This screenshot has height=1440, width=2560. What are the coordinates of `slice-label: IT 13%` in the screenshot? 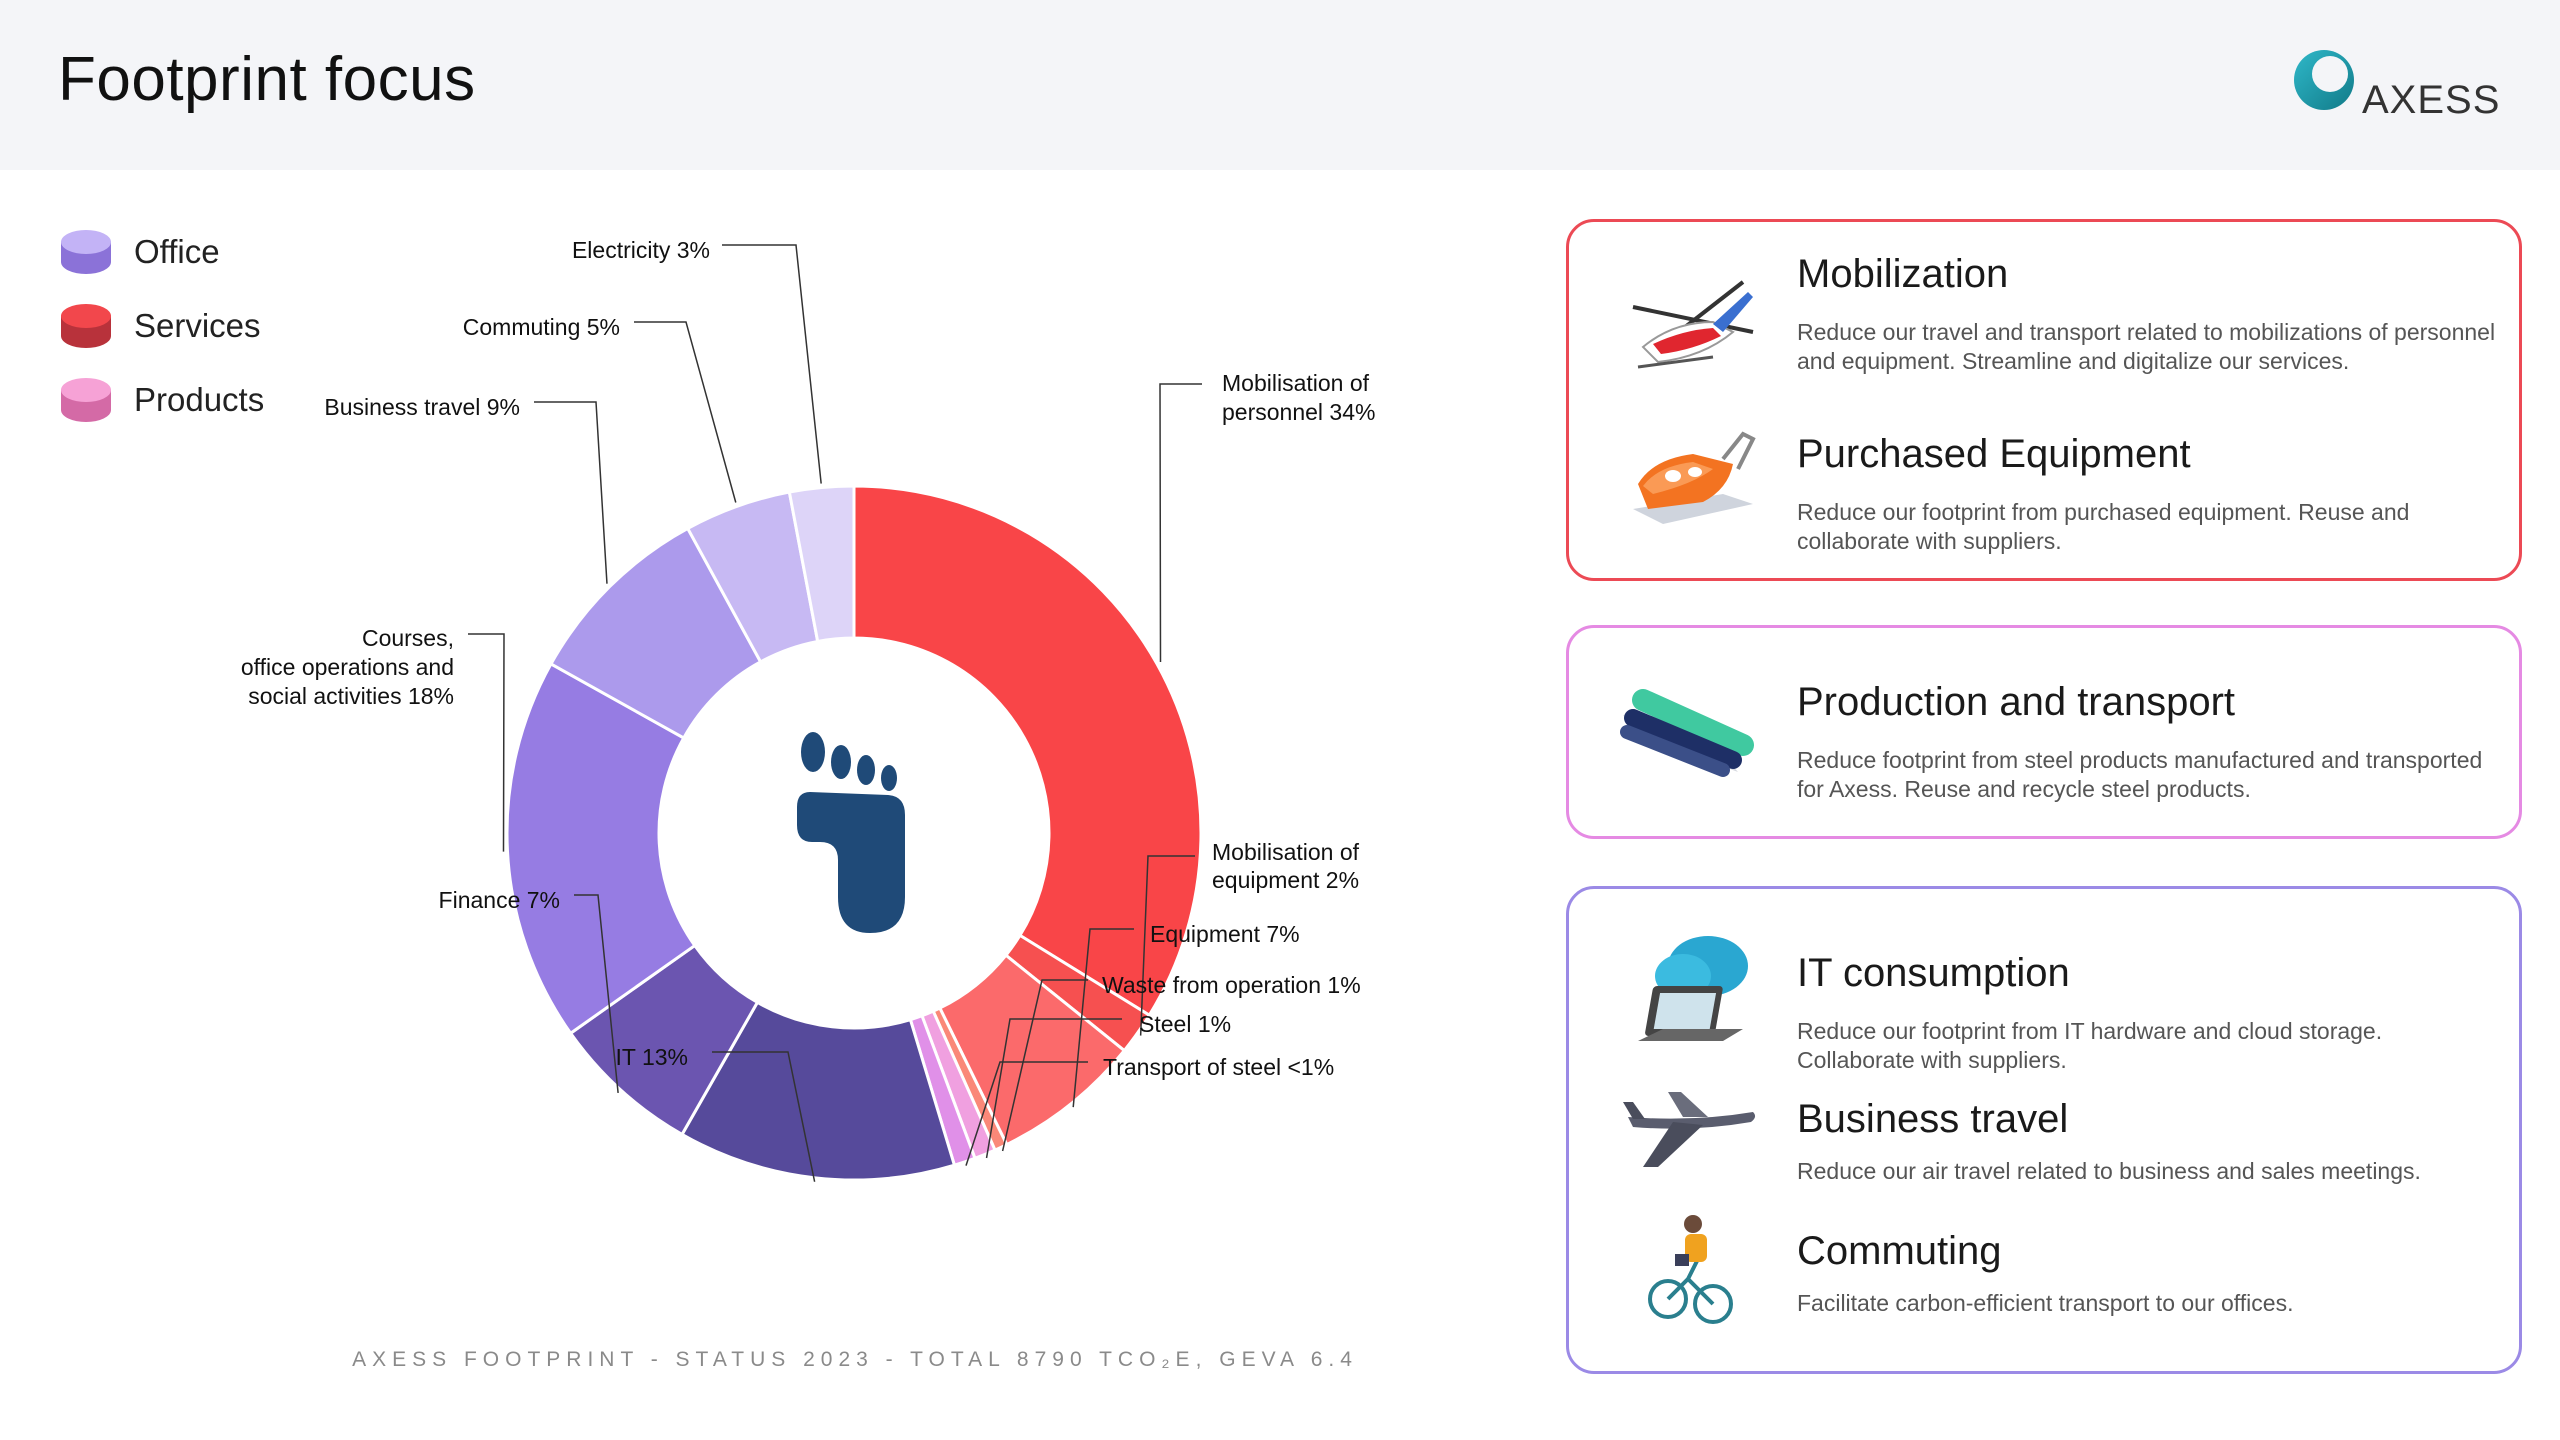 It's located at (652, 1057).